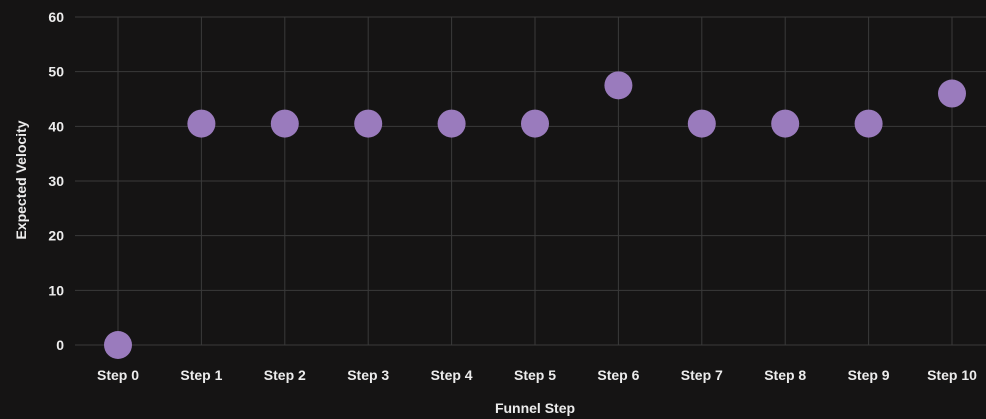 This screenshot has width=986, height=419. Describe the element at coordinates (368, 375) in the screenshot. I see `x-tick-label: Step 3` at that location.